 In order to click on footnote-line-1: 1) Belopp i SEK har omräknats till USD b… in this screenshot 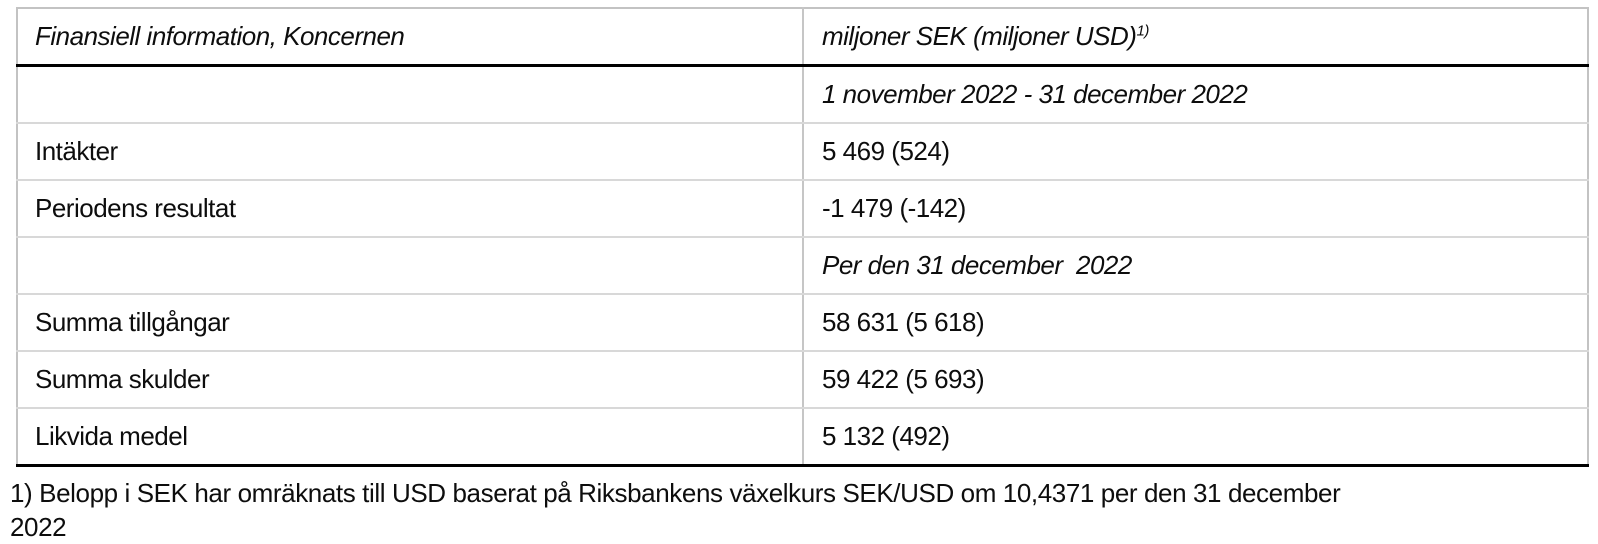, I will do `click(675, 493)`.